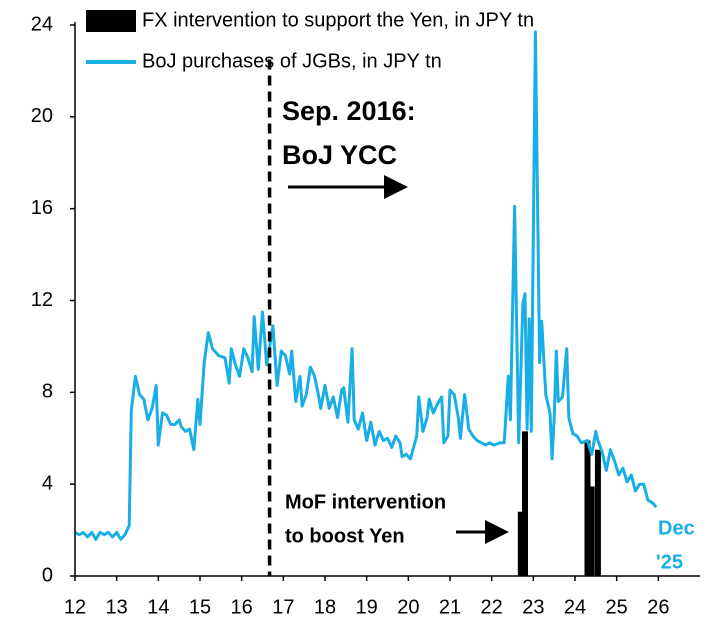 The width and height of the screenshot is (722, 630). What do you see at coordinates (47, 483) in the screenshot?
I see `y-tick-label: 4` at bounding box center [47, 483].